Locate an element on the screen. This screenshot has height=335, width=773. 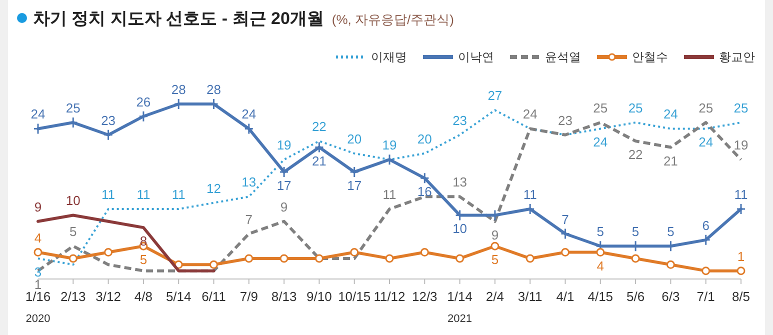
legend-label: 윤석열 is located at coordinates (563, 57).